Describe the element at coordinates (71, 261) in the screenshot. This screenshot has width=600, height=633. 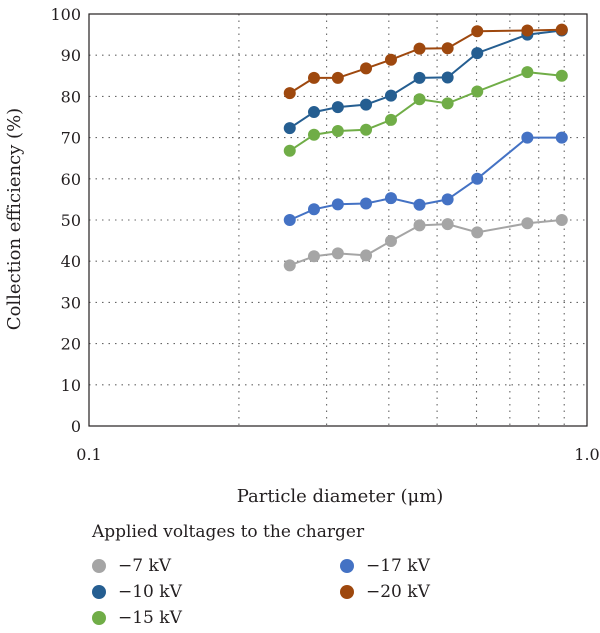
I see `y-tick-label: 40` at that location.